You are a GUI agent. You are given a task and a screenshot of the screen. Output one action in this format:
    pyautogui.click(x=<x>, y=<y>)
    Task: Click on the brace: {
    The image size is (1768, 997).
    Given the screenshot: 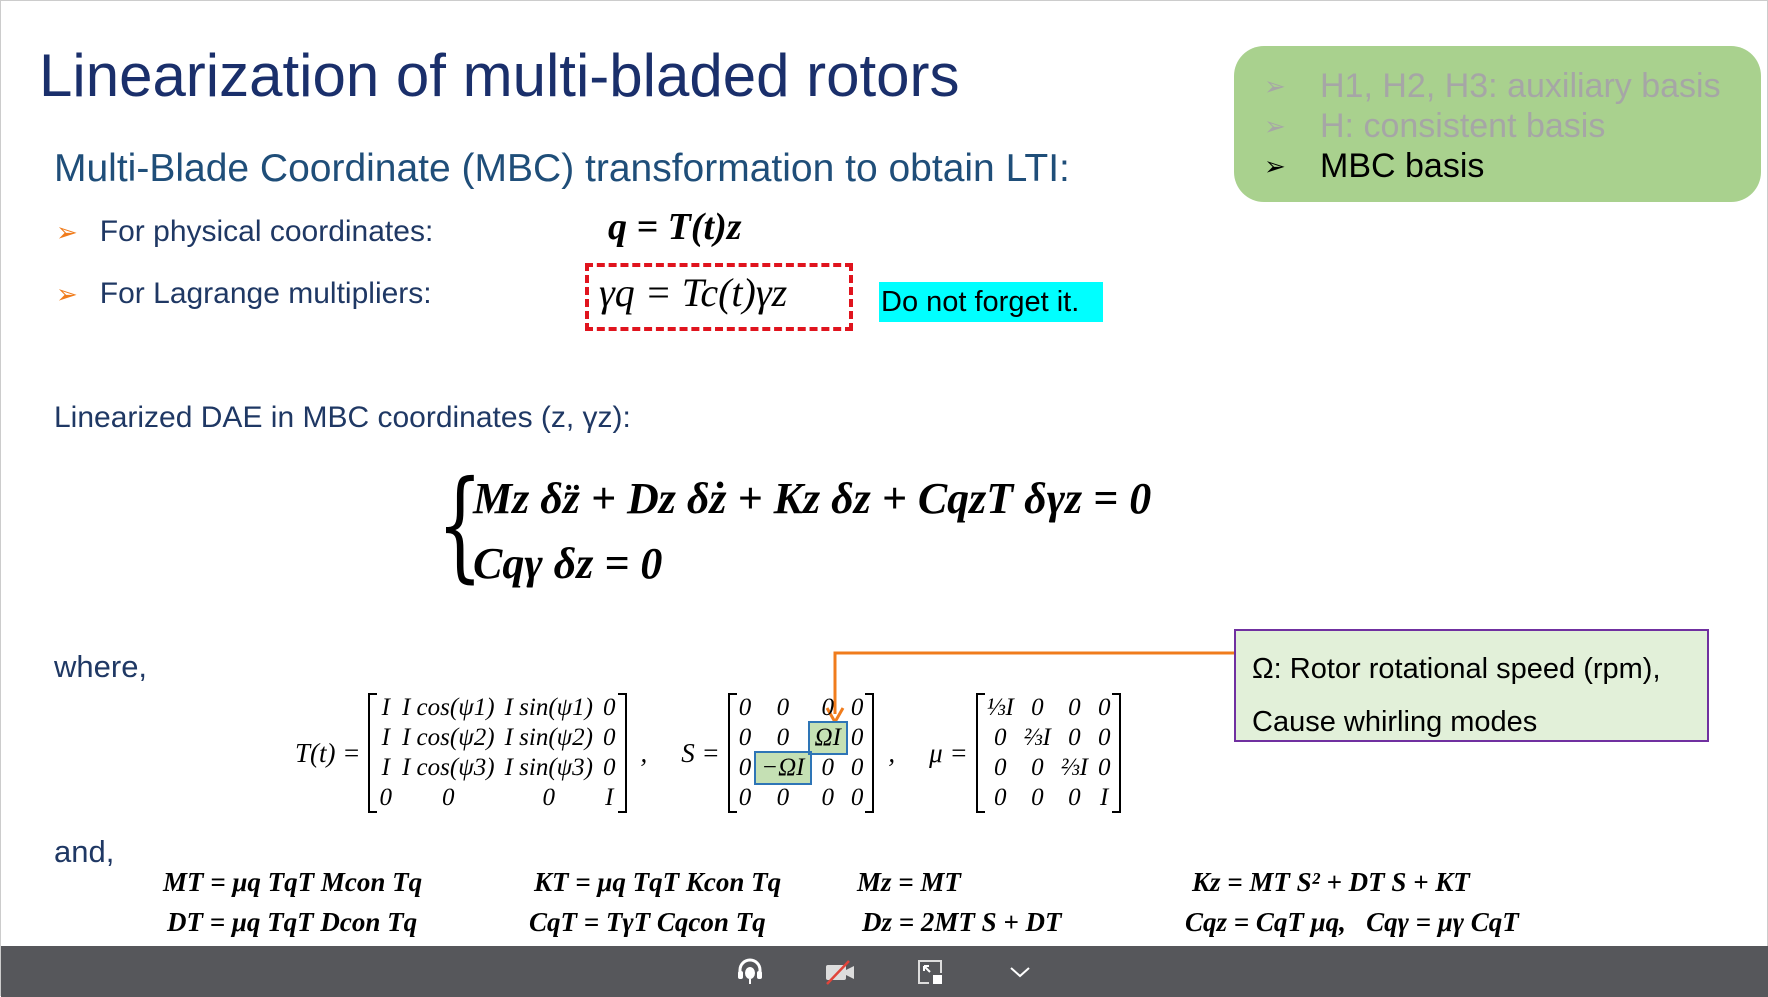 What is the action you would take?
    pyautogui.click(x=460, y=525)
    